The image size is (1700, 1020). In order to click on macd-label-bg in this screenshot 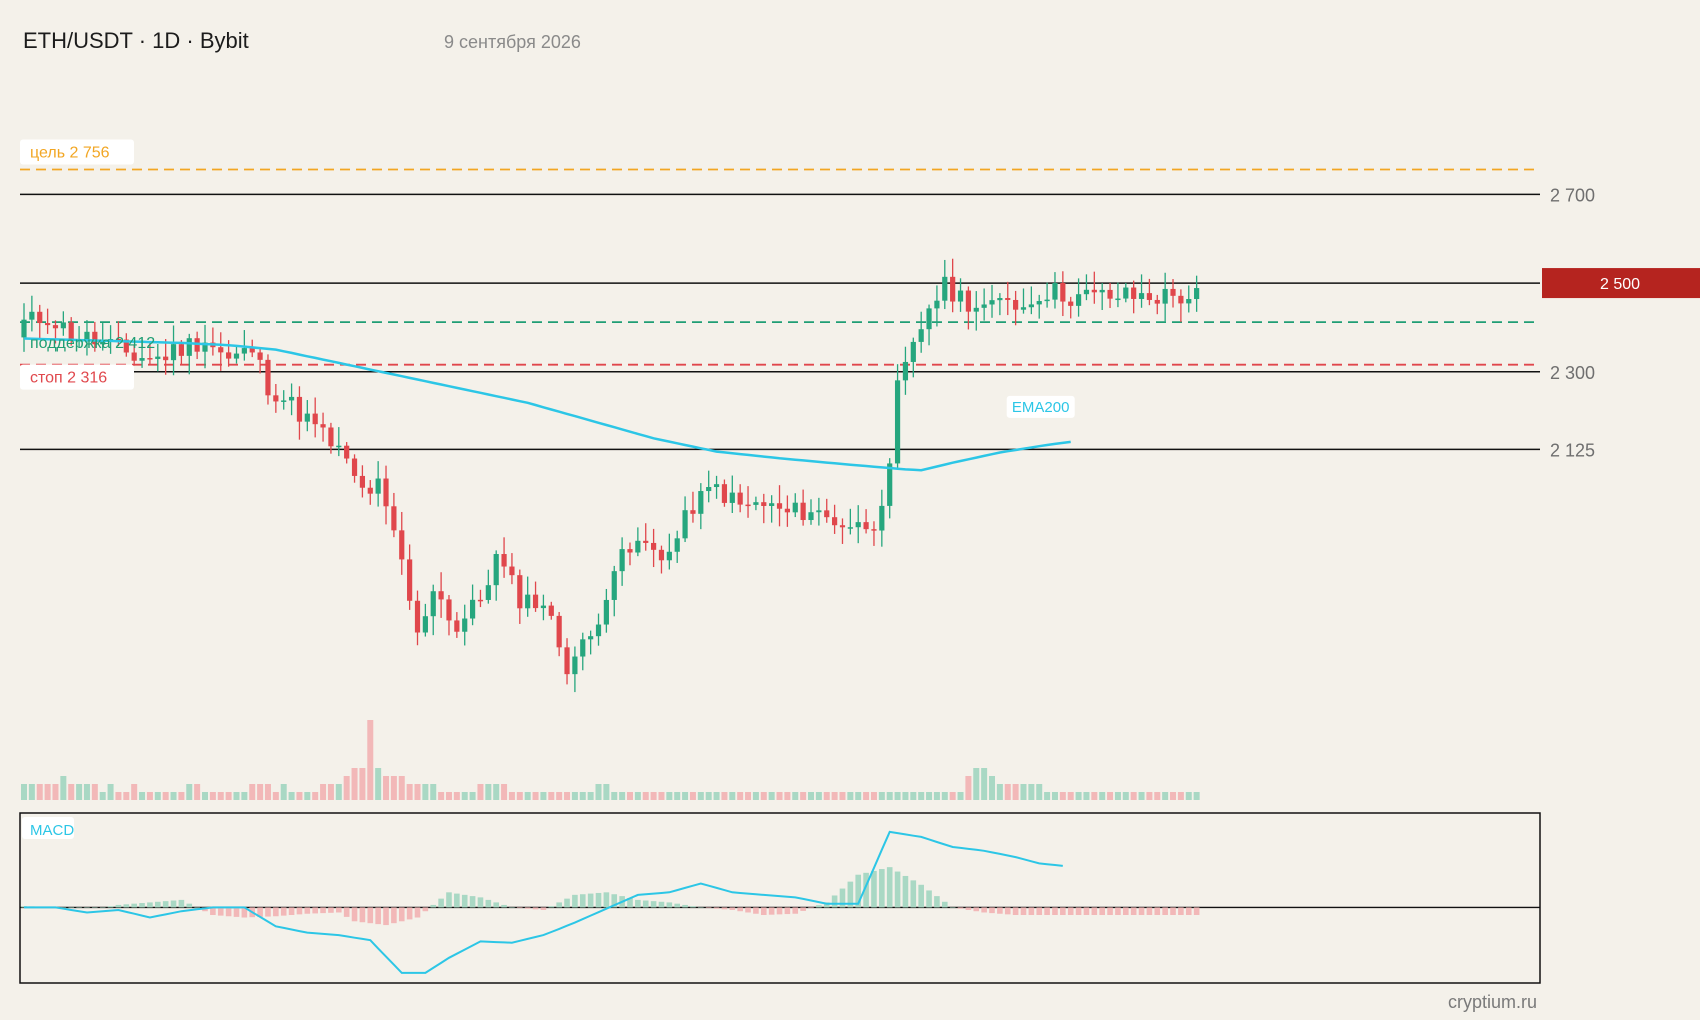, I will do `click(48, 828)`.